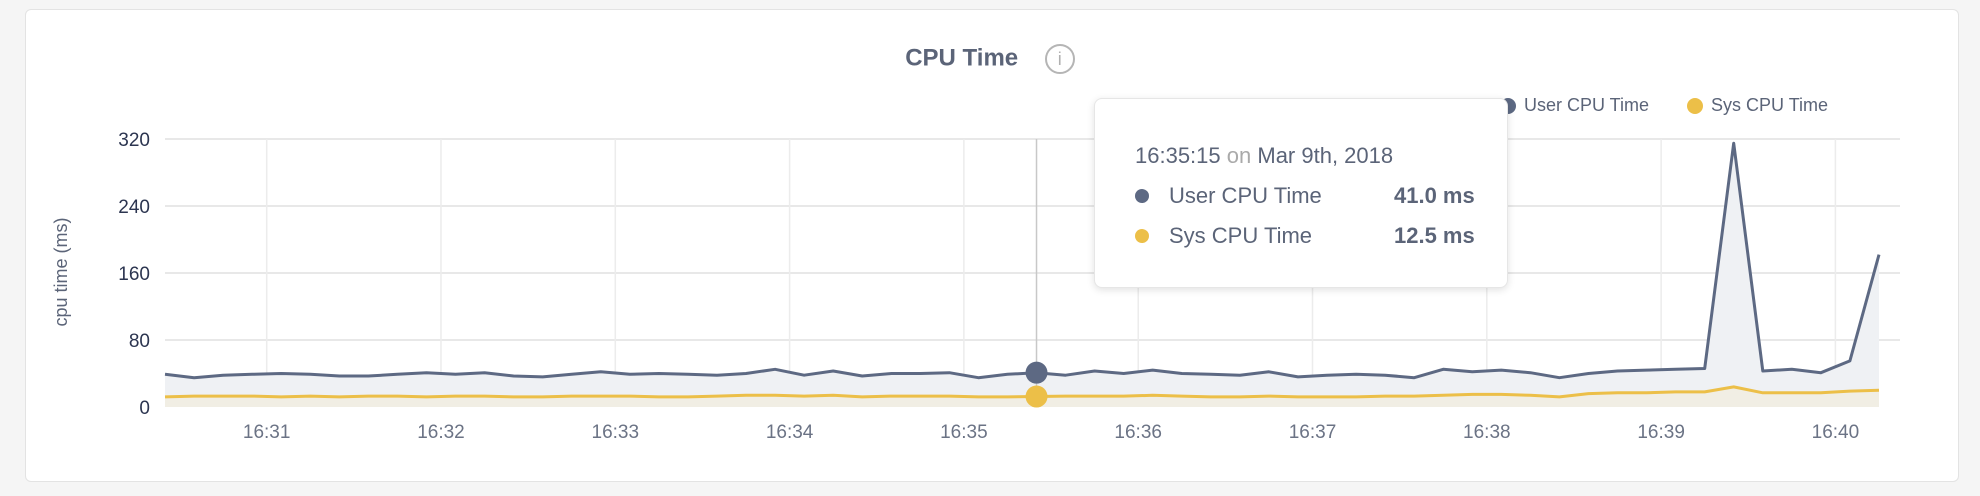 The image size is (1980, 496). I want to click on legend: User CPU Time Sys CPU Time, so click(1664, 105).